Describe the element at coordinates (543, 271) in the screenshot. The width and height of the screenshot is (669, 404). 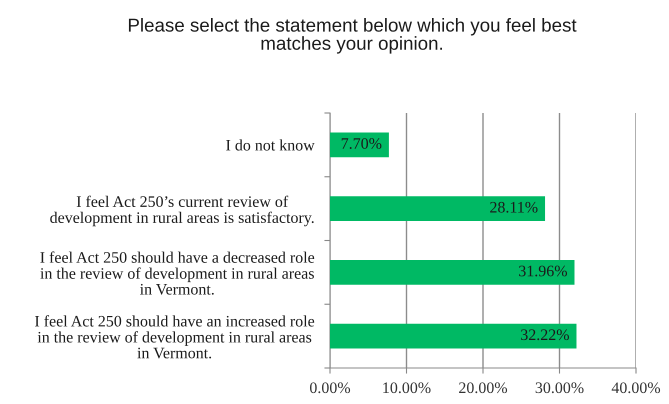
I see `data-label: 31.96%` at that location.